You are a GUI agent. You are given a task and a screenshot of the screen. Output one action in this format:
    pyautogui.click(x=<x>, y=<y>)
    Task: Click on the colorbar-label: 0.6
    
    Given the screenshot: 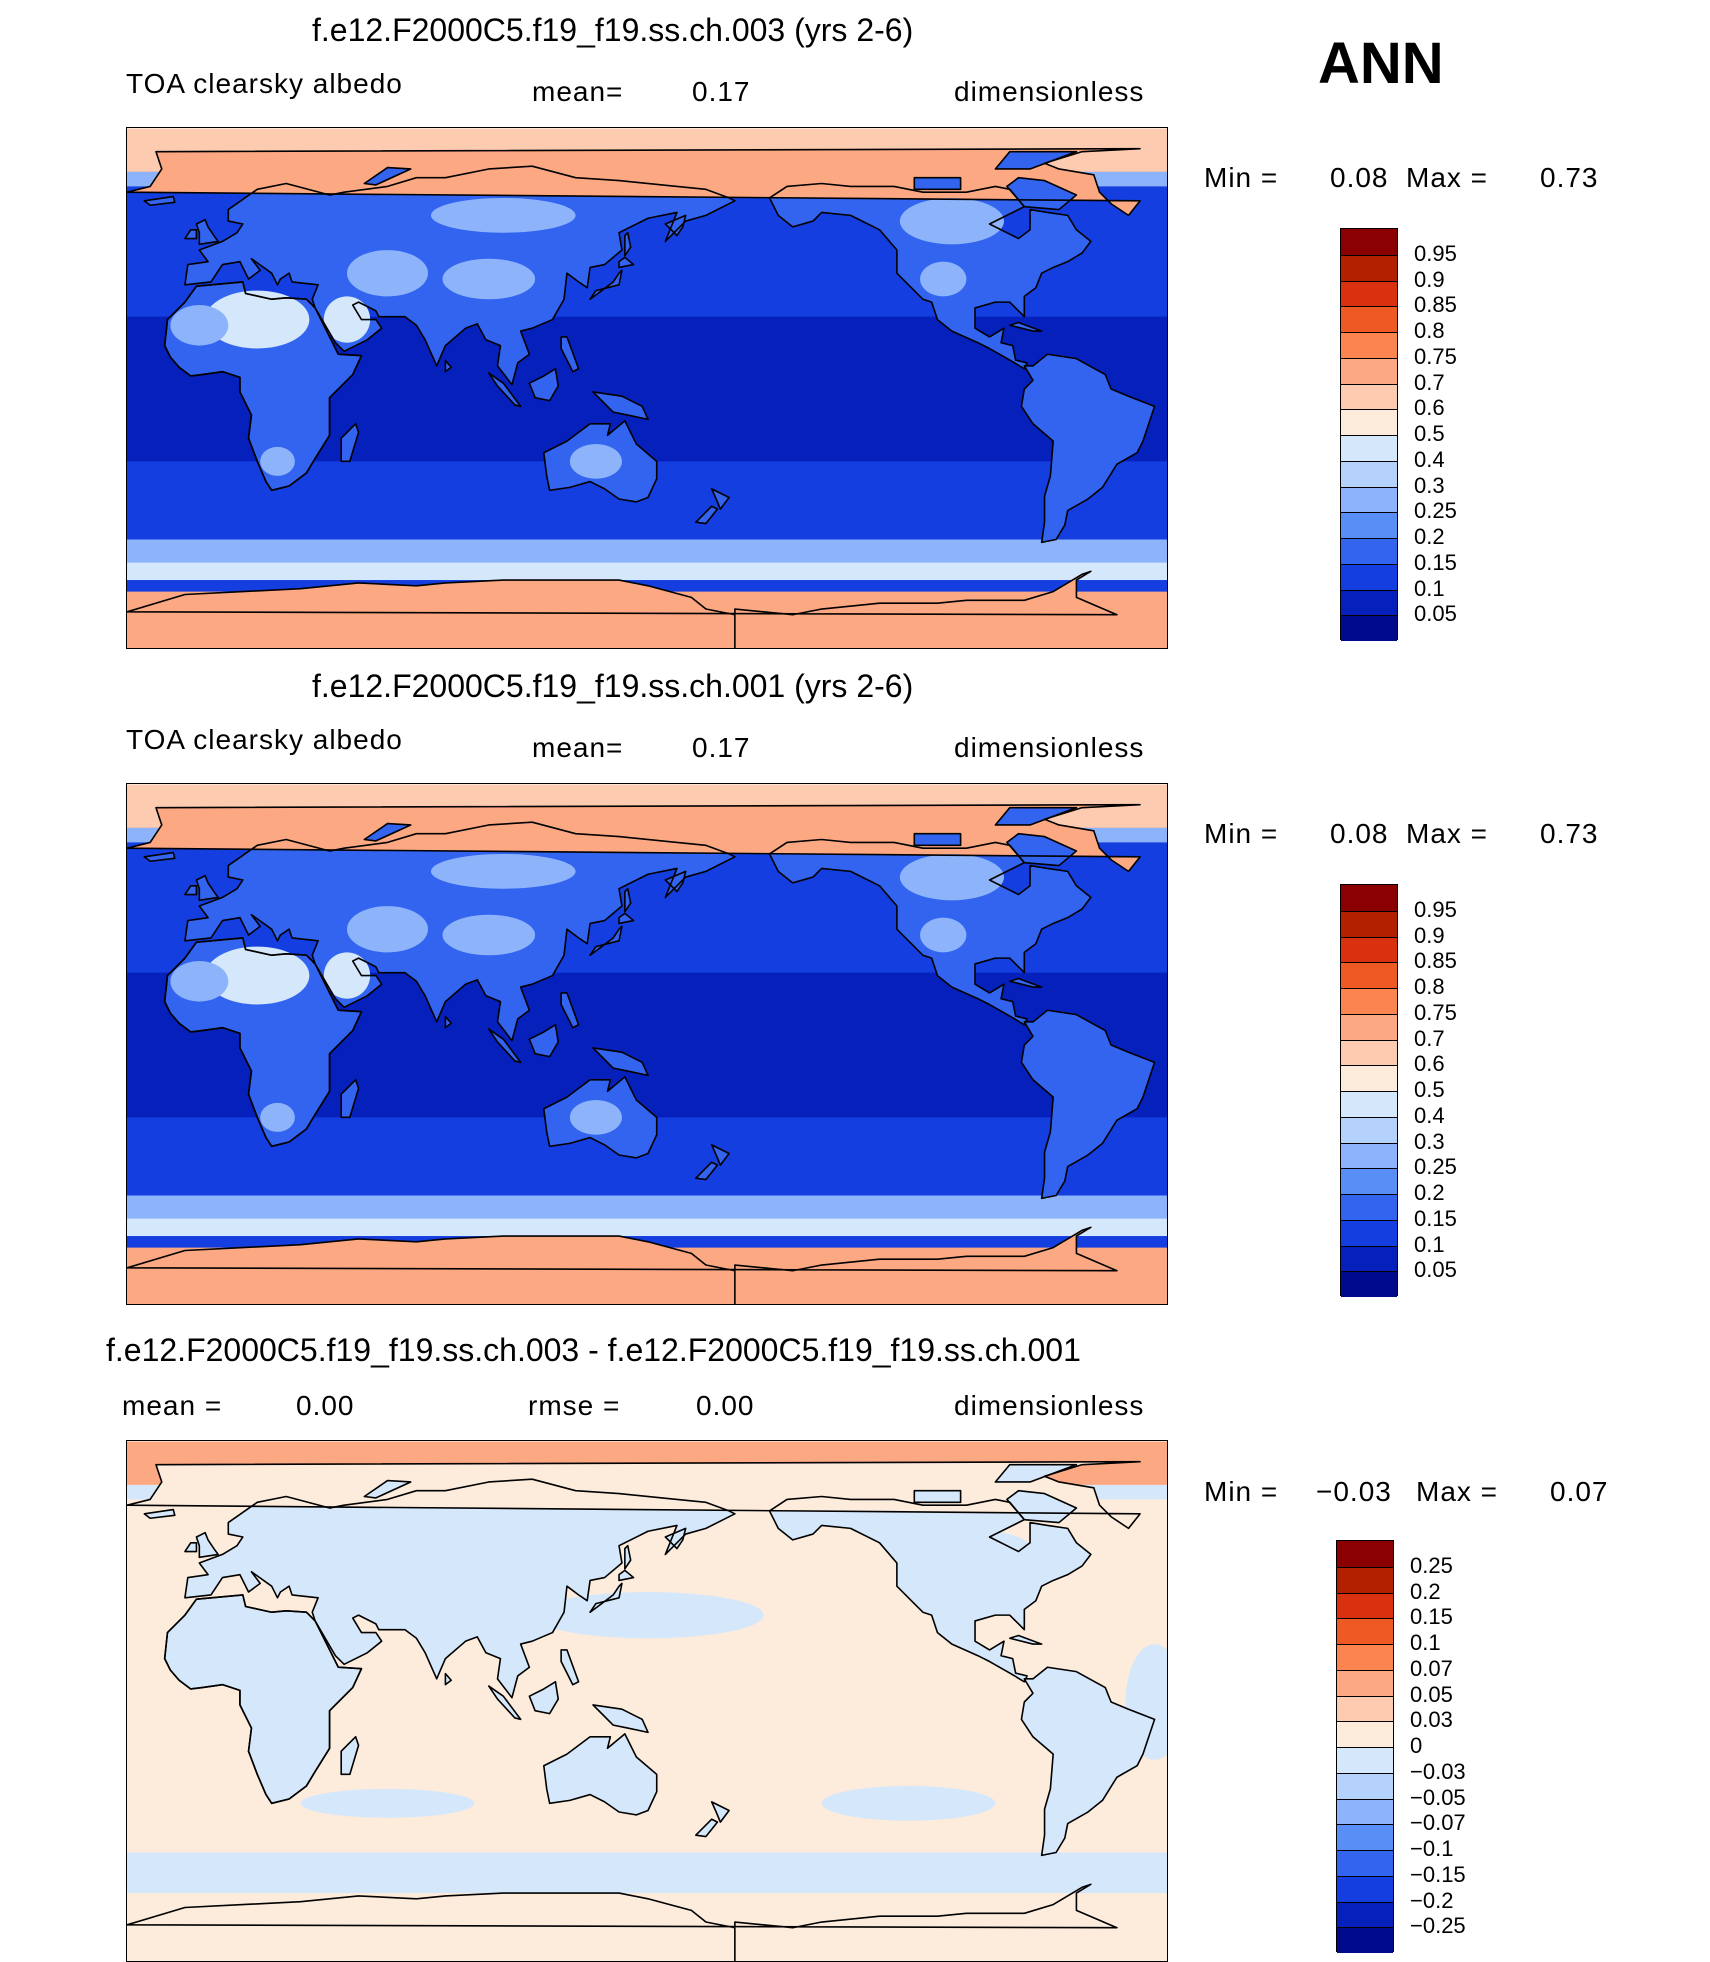 What is the action you would take?
    pyautogui.click(x=1429, y=1064)
    